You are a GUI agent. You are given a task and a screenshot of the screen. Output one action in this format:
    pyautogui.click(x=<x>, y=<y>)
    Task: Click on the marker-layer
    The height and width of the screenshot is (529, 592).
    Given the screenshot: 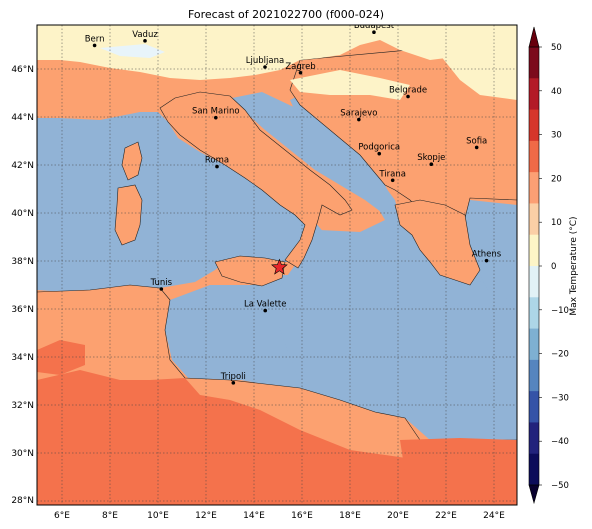 What is the action you would take?
    pyautogui.click(x=279, y=266)
    